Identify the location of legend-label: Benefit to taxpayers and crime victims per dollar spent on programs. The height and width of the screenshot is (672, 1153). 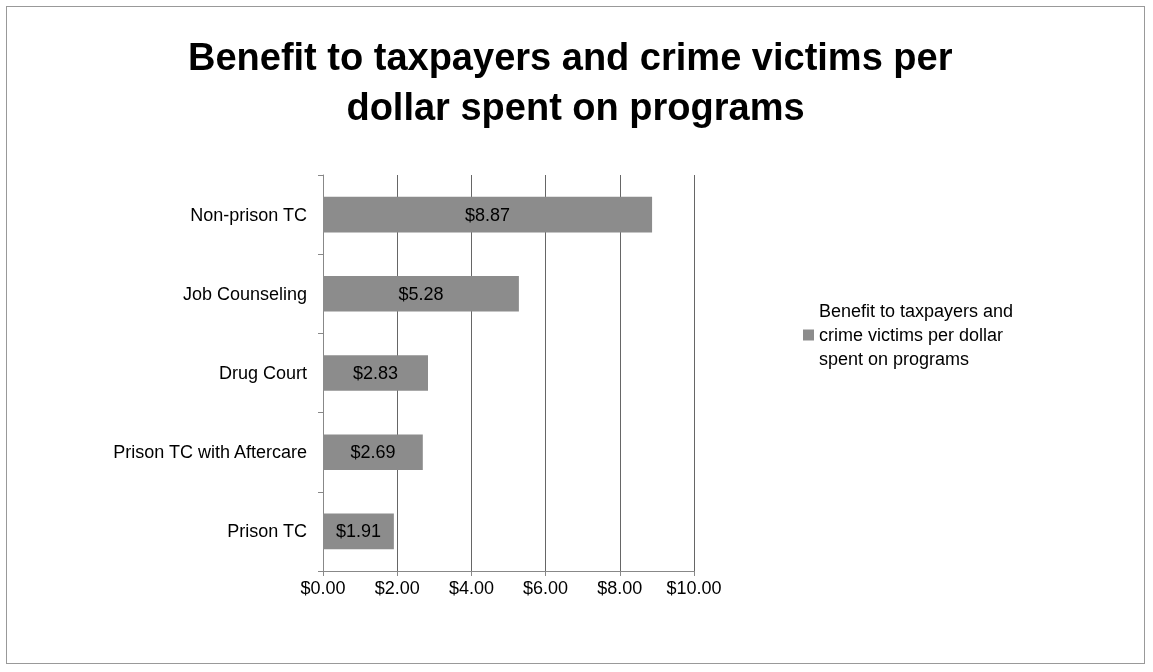
(919, 335).